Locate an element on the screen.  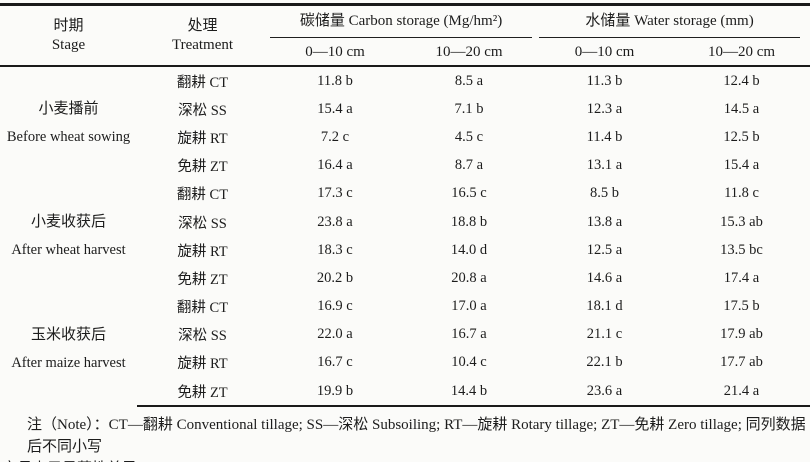
table-row: 深松 SS 15.4 a 7.1 b 12.3 a 14.5 a is located at coordinates (405, 109).